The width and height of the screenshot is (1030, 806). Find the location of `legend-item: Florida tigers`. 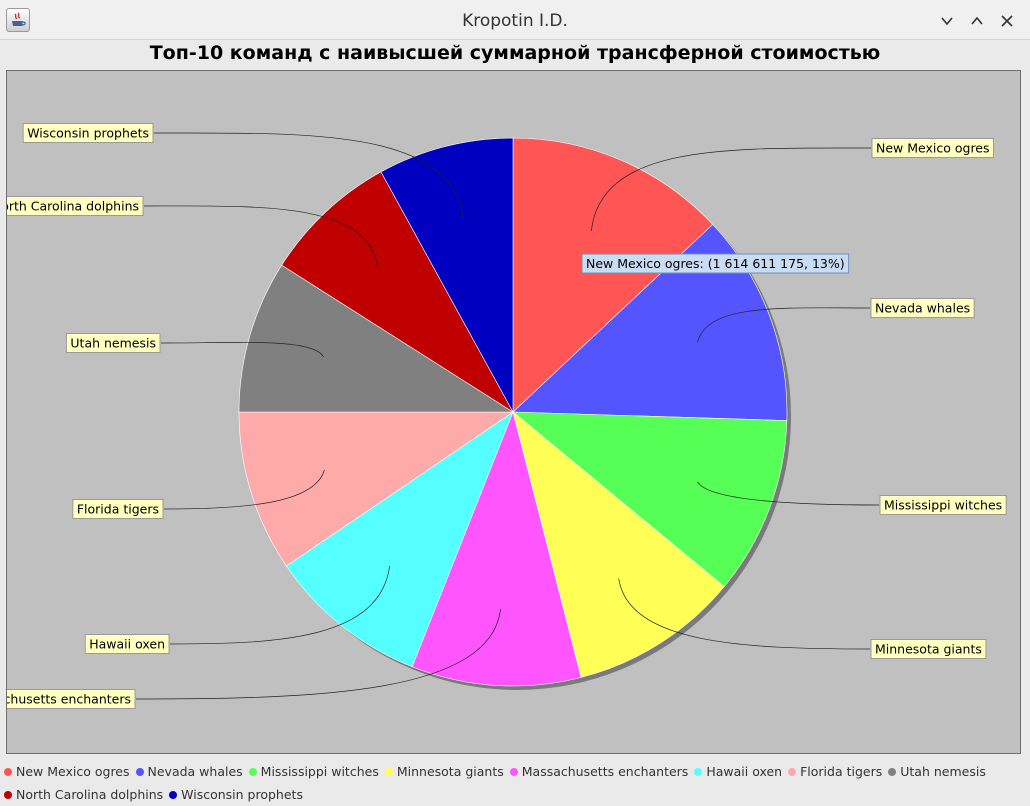

legend-item: Florida tigers is located at coordinates (835, 771).